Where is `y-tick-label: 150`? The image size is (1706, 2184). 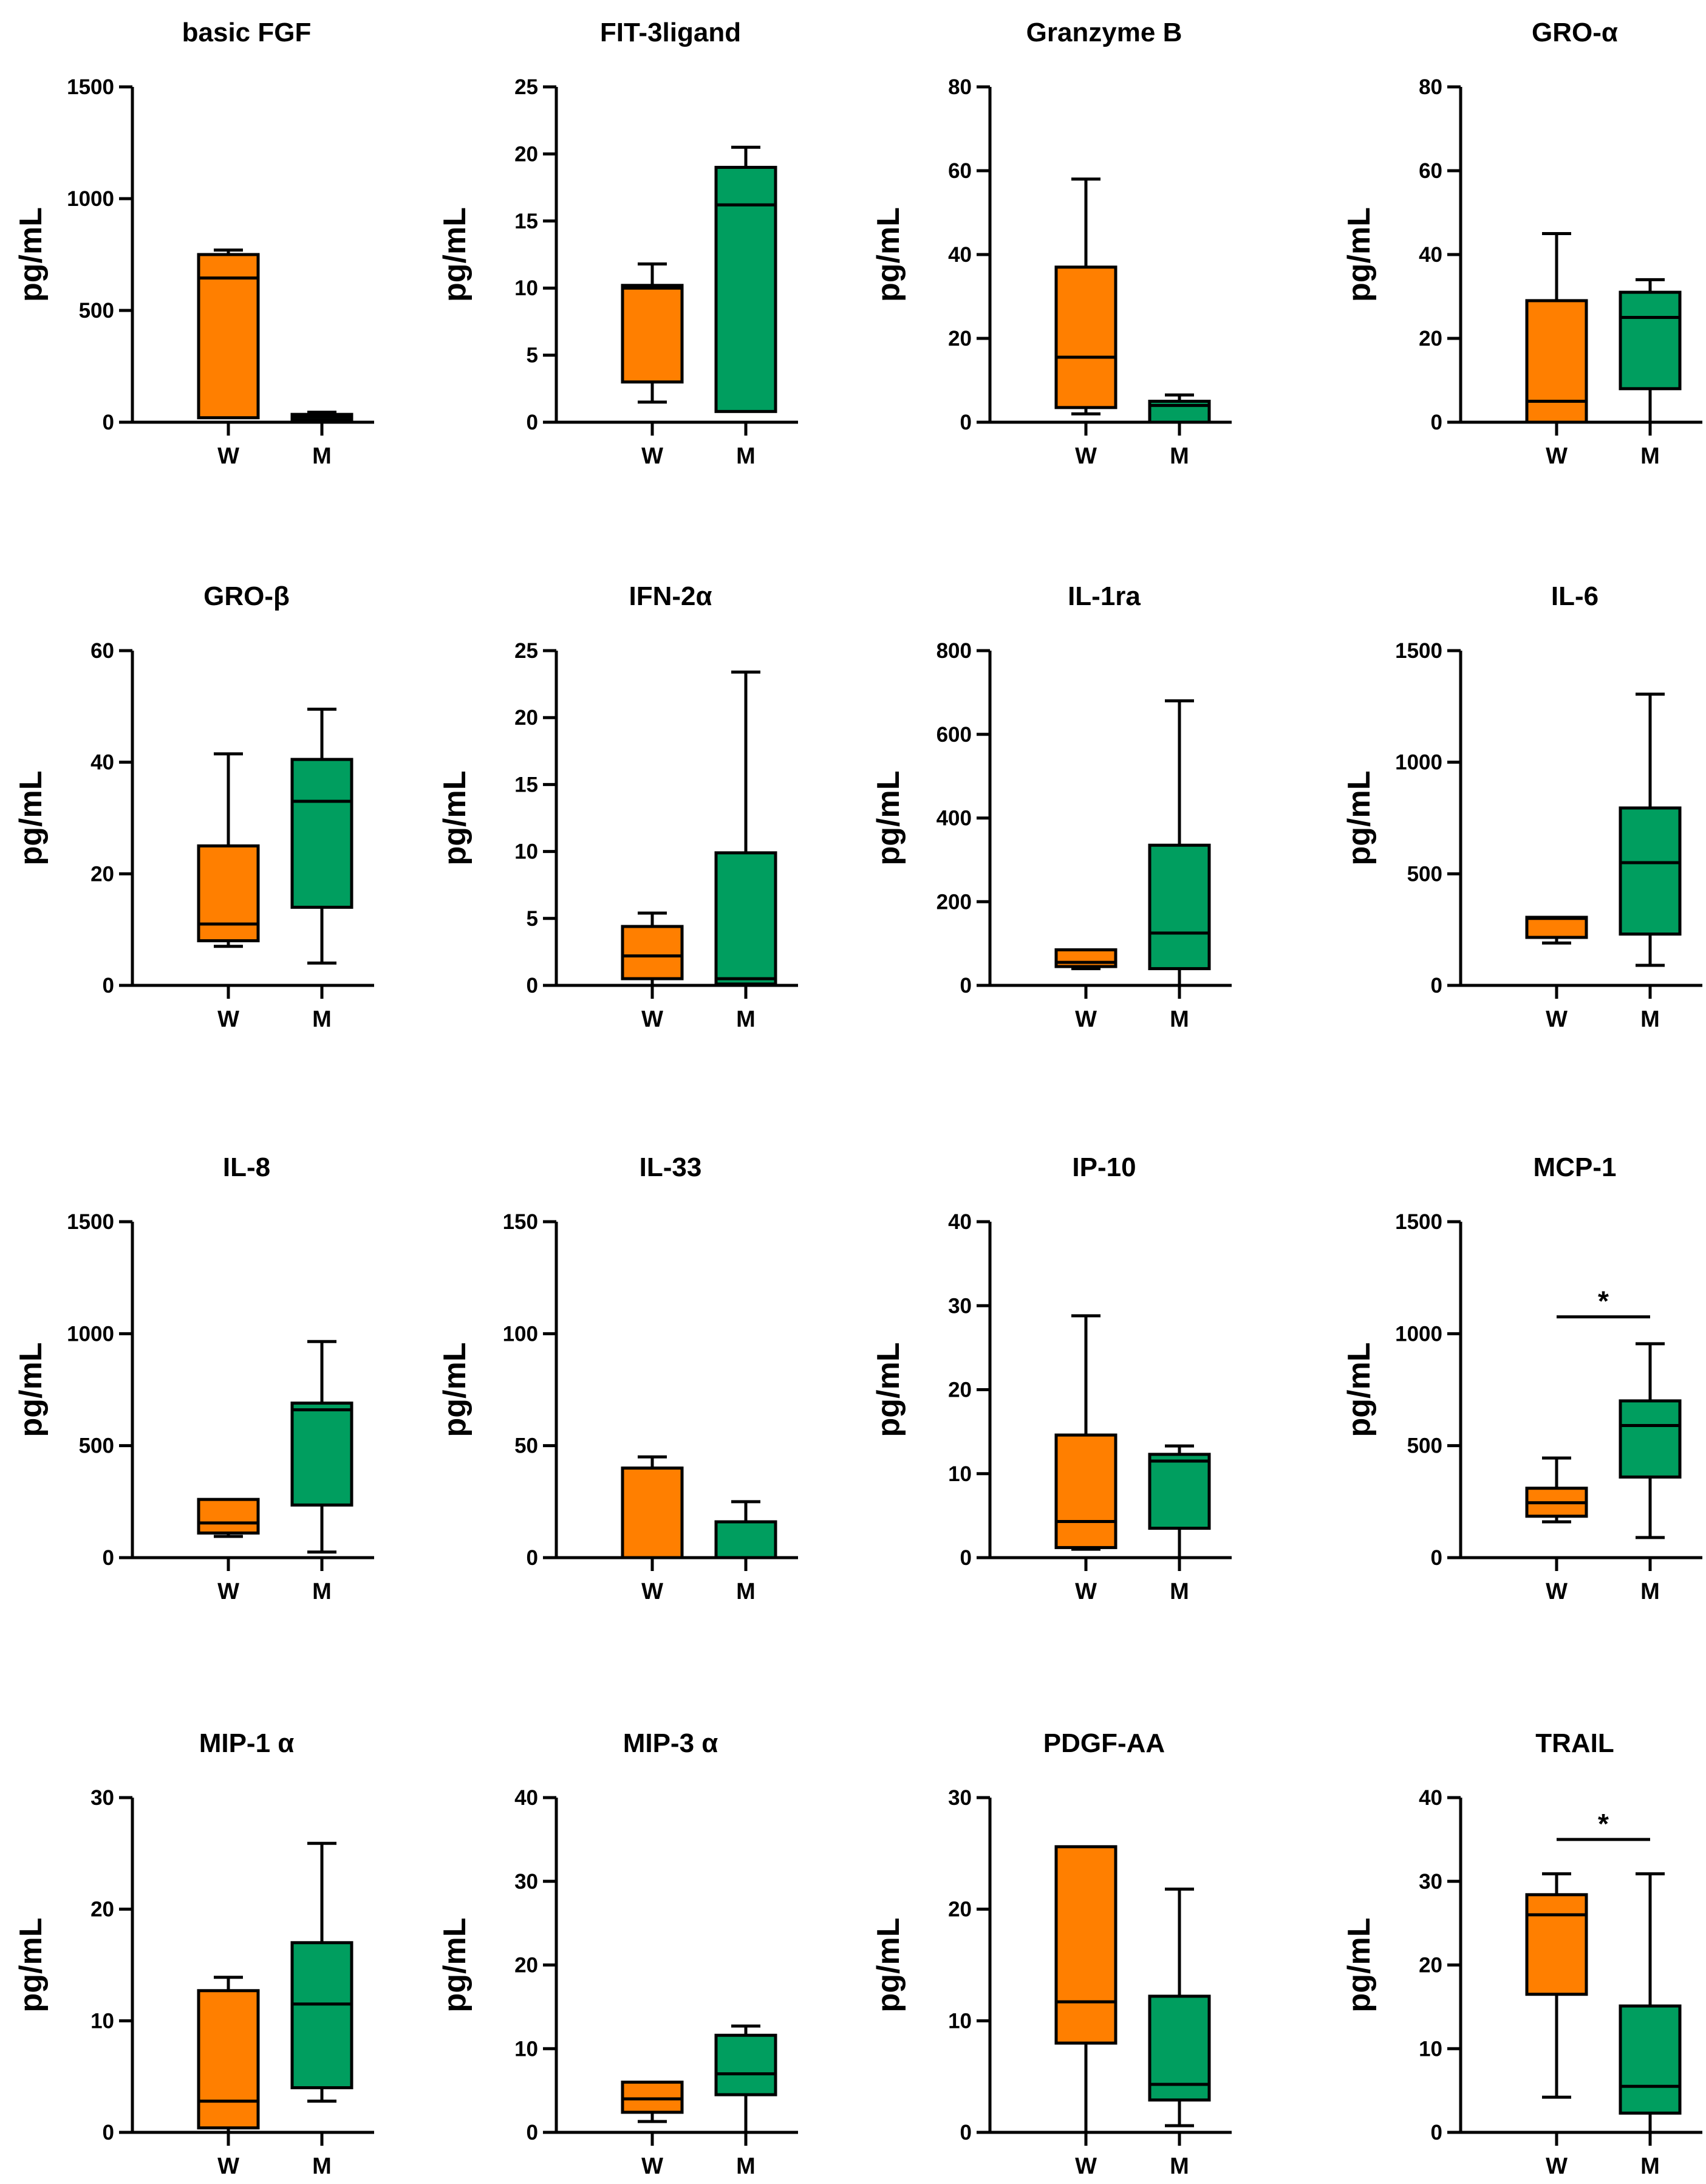
y-tick-label: 150 is located at coordinates (520, 1222).